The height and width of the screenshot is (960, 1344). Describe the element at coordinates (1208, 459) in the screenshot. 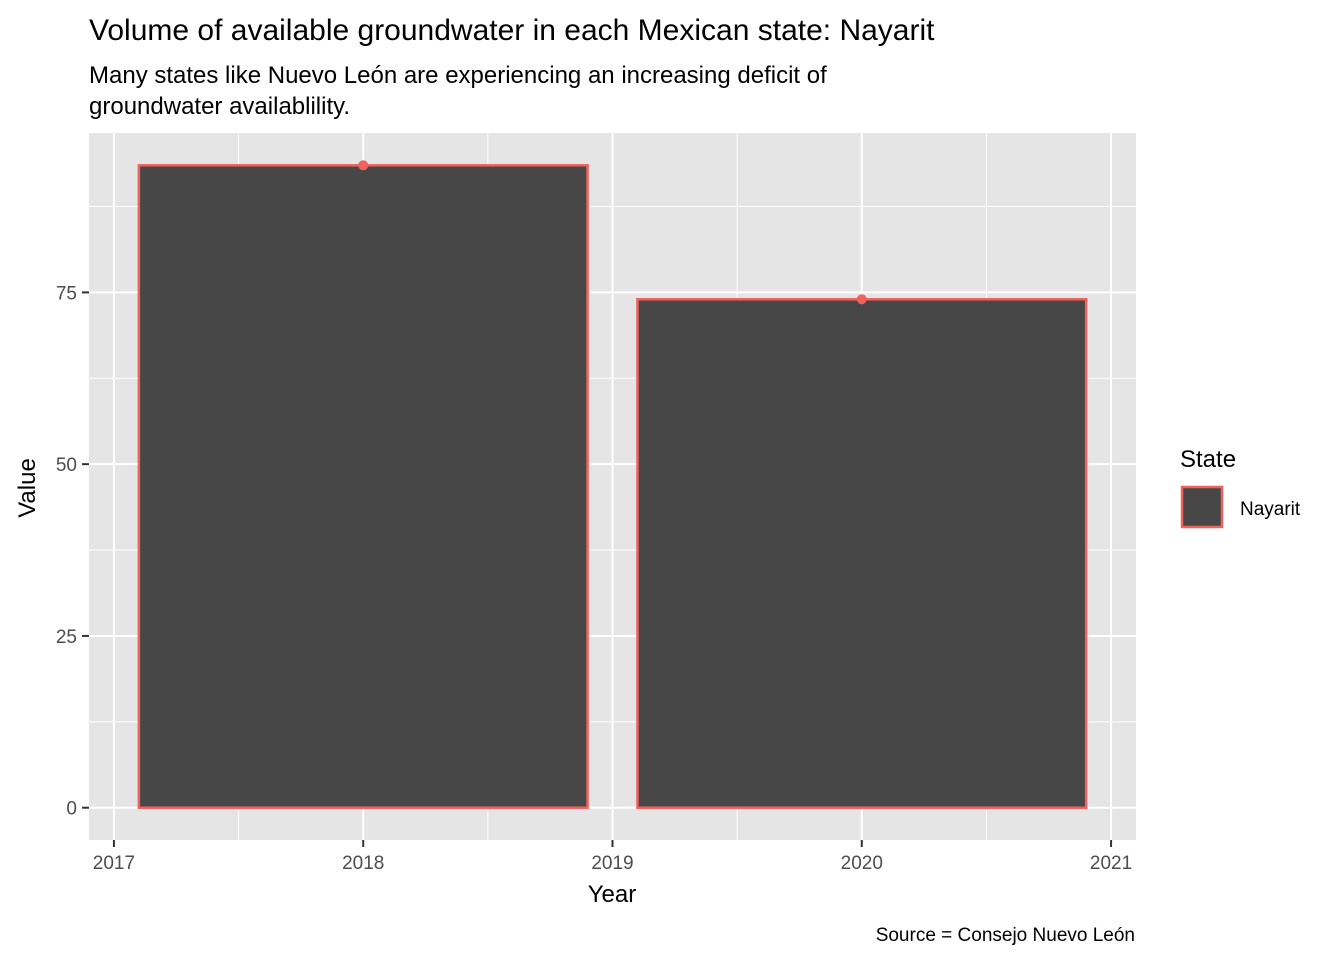

I see `legend-title: State` at that location.